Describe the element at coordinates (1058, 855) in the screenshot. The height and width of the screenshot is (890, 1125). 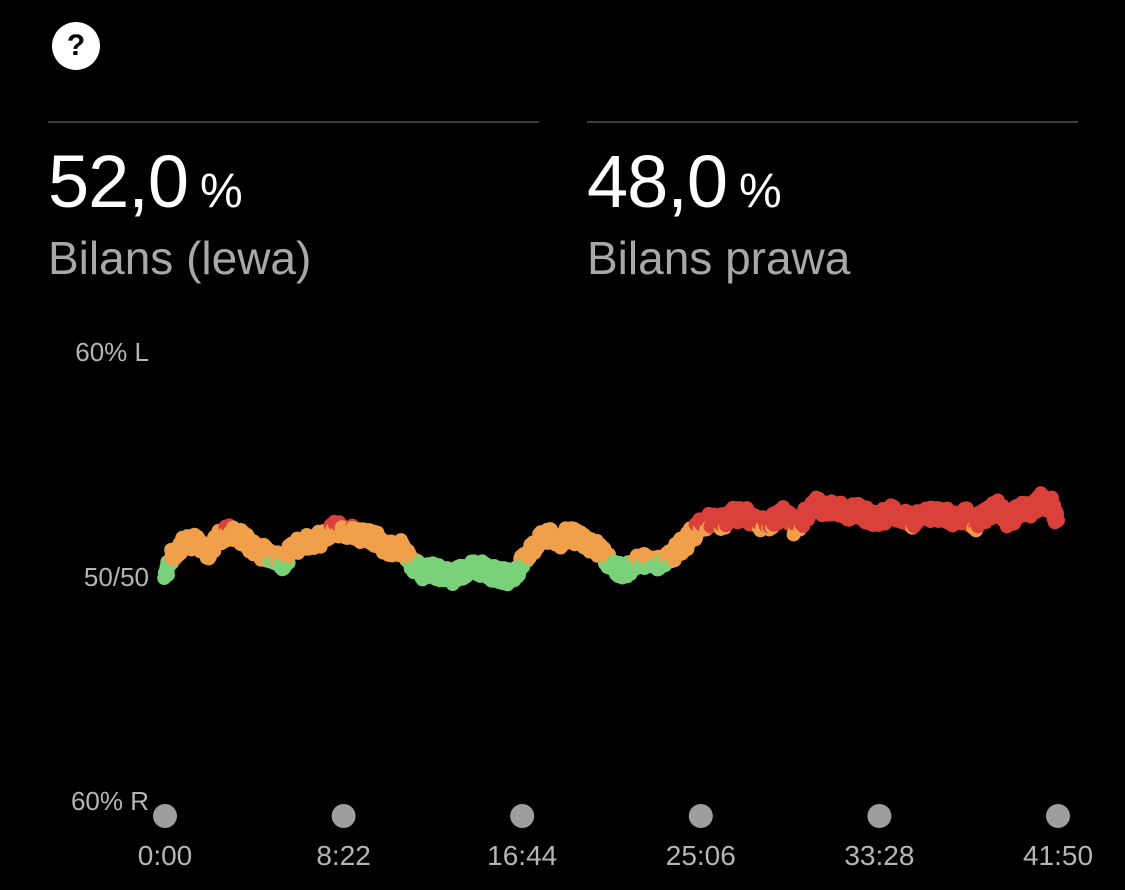
I see `x-tick-label: 41:50` at that location.